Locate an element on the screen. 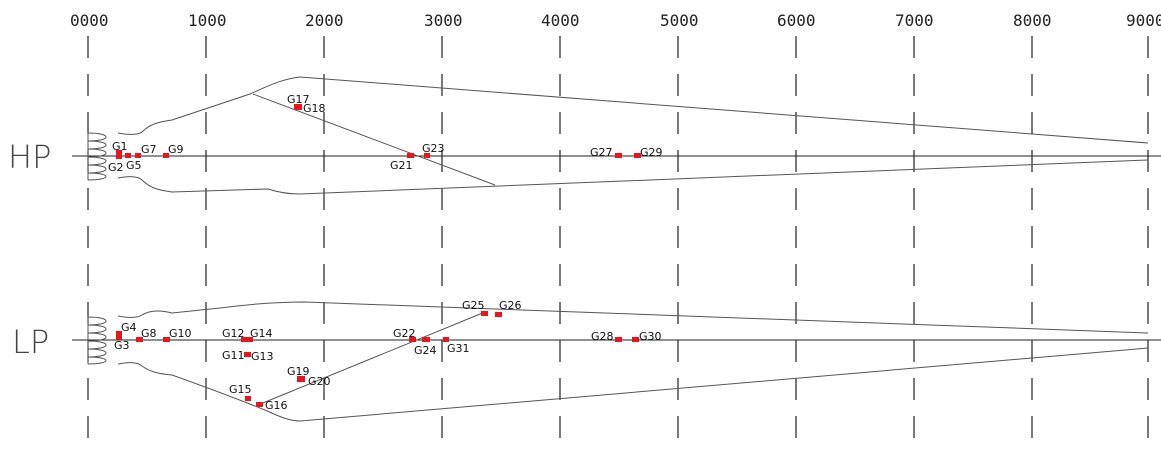 Image resolution: width=1161 pixels, height=453 pixels. lp-inlet-vanes is located at coordinates (97, 340).